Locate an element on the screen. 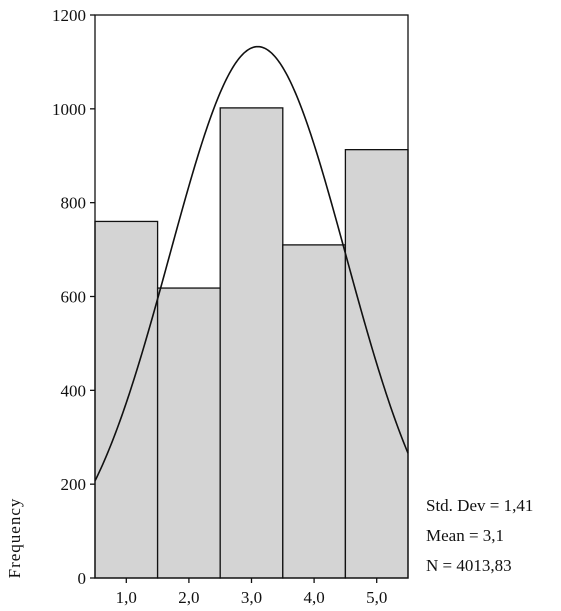 This screenshot has height=611, width=561. y-tick-label: 0 is located at coordinates (82, 578).